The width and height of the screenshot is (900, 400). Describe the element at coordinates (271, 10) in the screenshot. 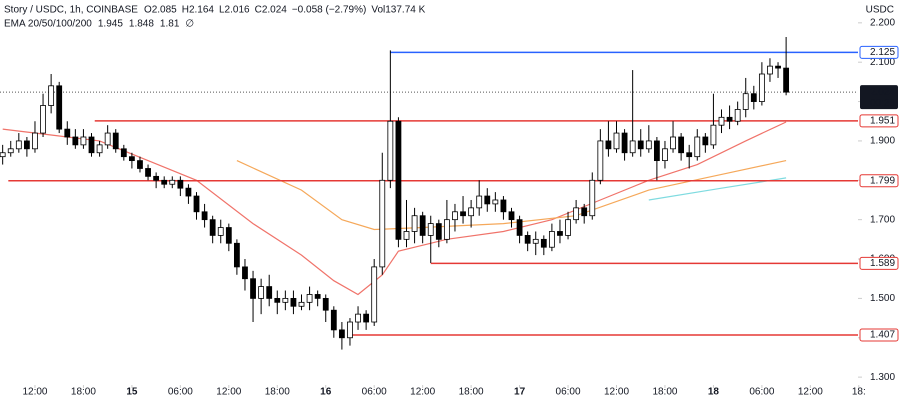

I see `header-value: C2.024` at that location.